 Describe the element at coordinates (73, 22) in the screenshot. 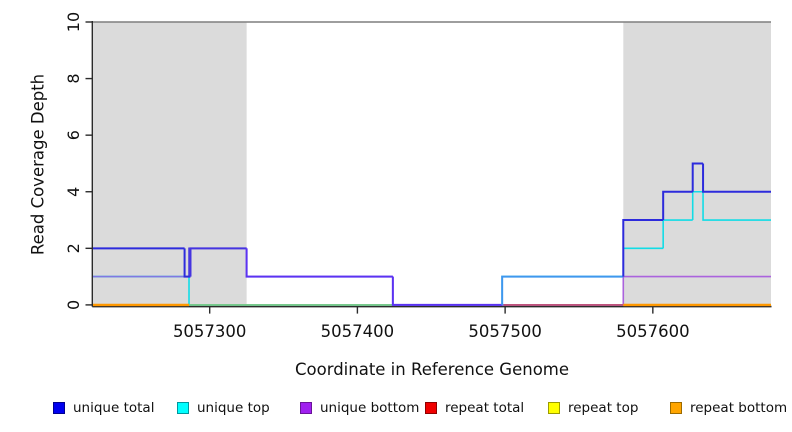

I see `y-tick-label: 10` at that location.